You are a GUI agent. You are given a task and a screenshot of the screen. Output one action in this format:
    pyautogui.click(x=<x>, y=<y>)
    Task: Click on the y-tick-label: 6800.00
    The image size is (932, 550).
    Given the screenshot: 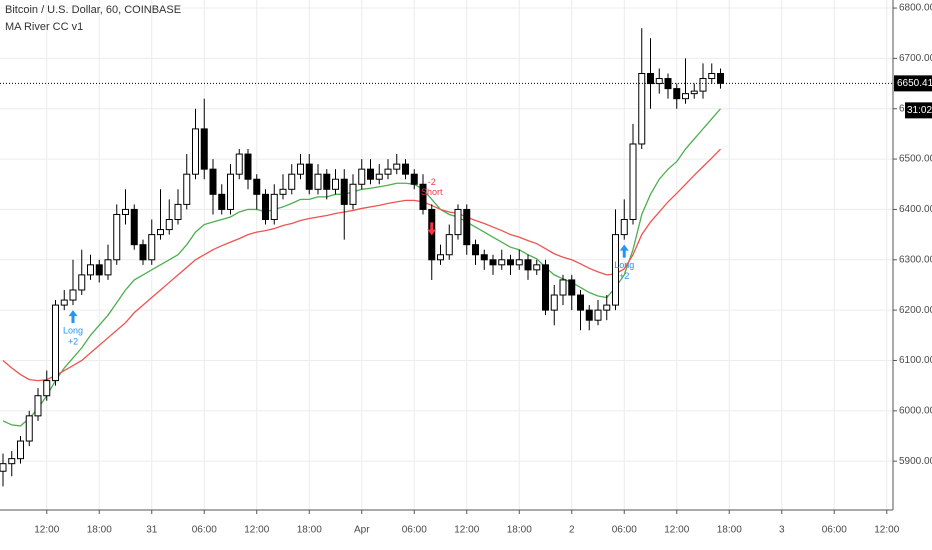 What is the action you would take?
    pyautogui.click(x=915, y=8)
    